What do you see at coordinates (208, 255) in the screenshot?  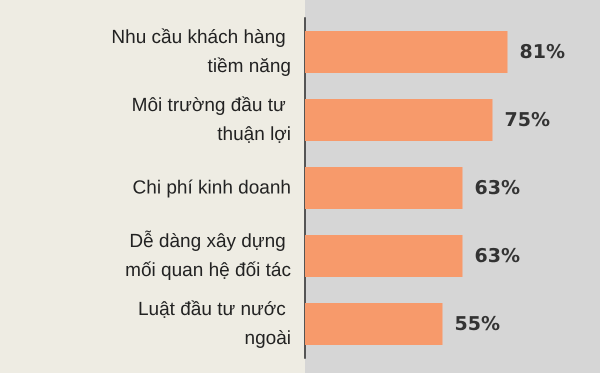 I see `y-tick-label: Dễ dàng xây dựng mối quan hệ đối tác` at bounding box center [208, 255].